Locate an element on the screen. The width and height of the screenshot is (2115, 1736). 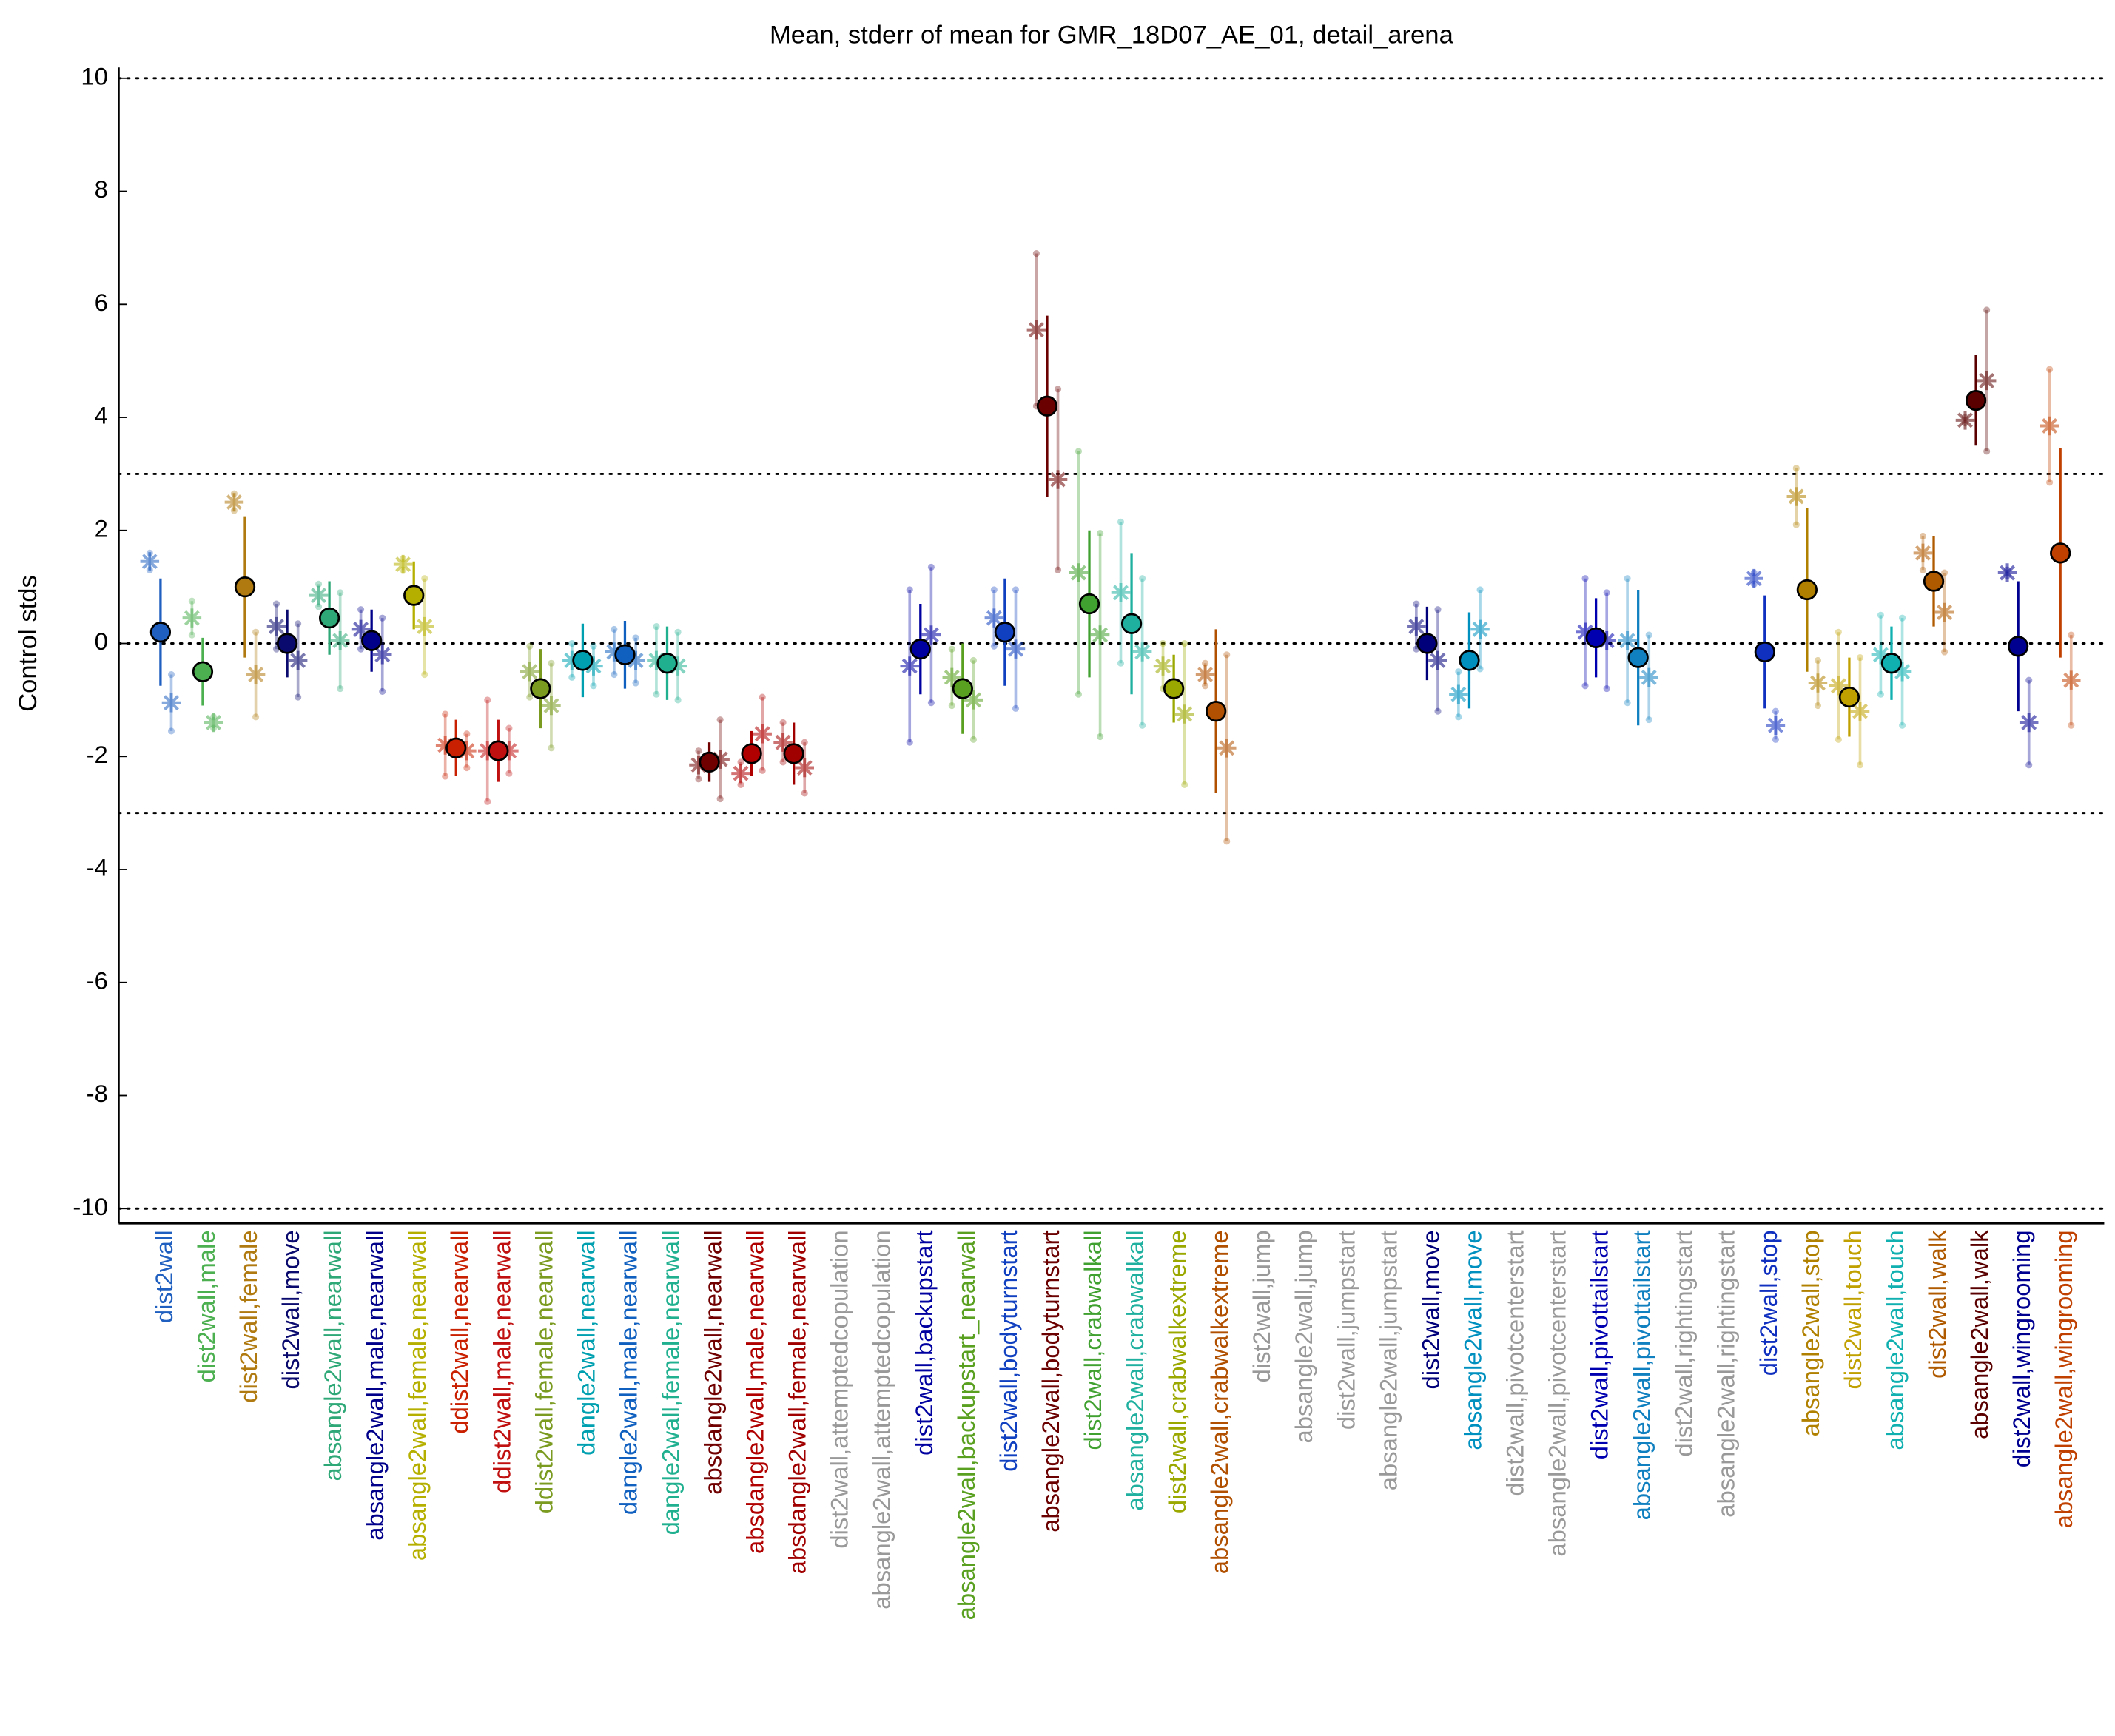
x-tick-label: absangle2wall,wingrooming is located at coordinates (2063, 1379).